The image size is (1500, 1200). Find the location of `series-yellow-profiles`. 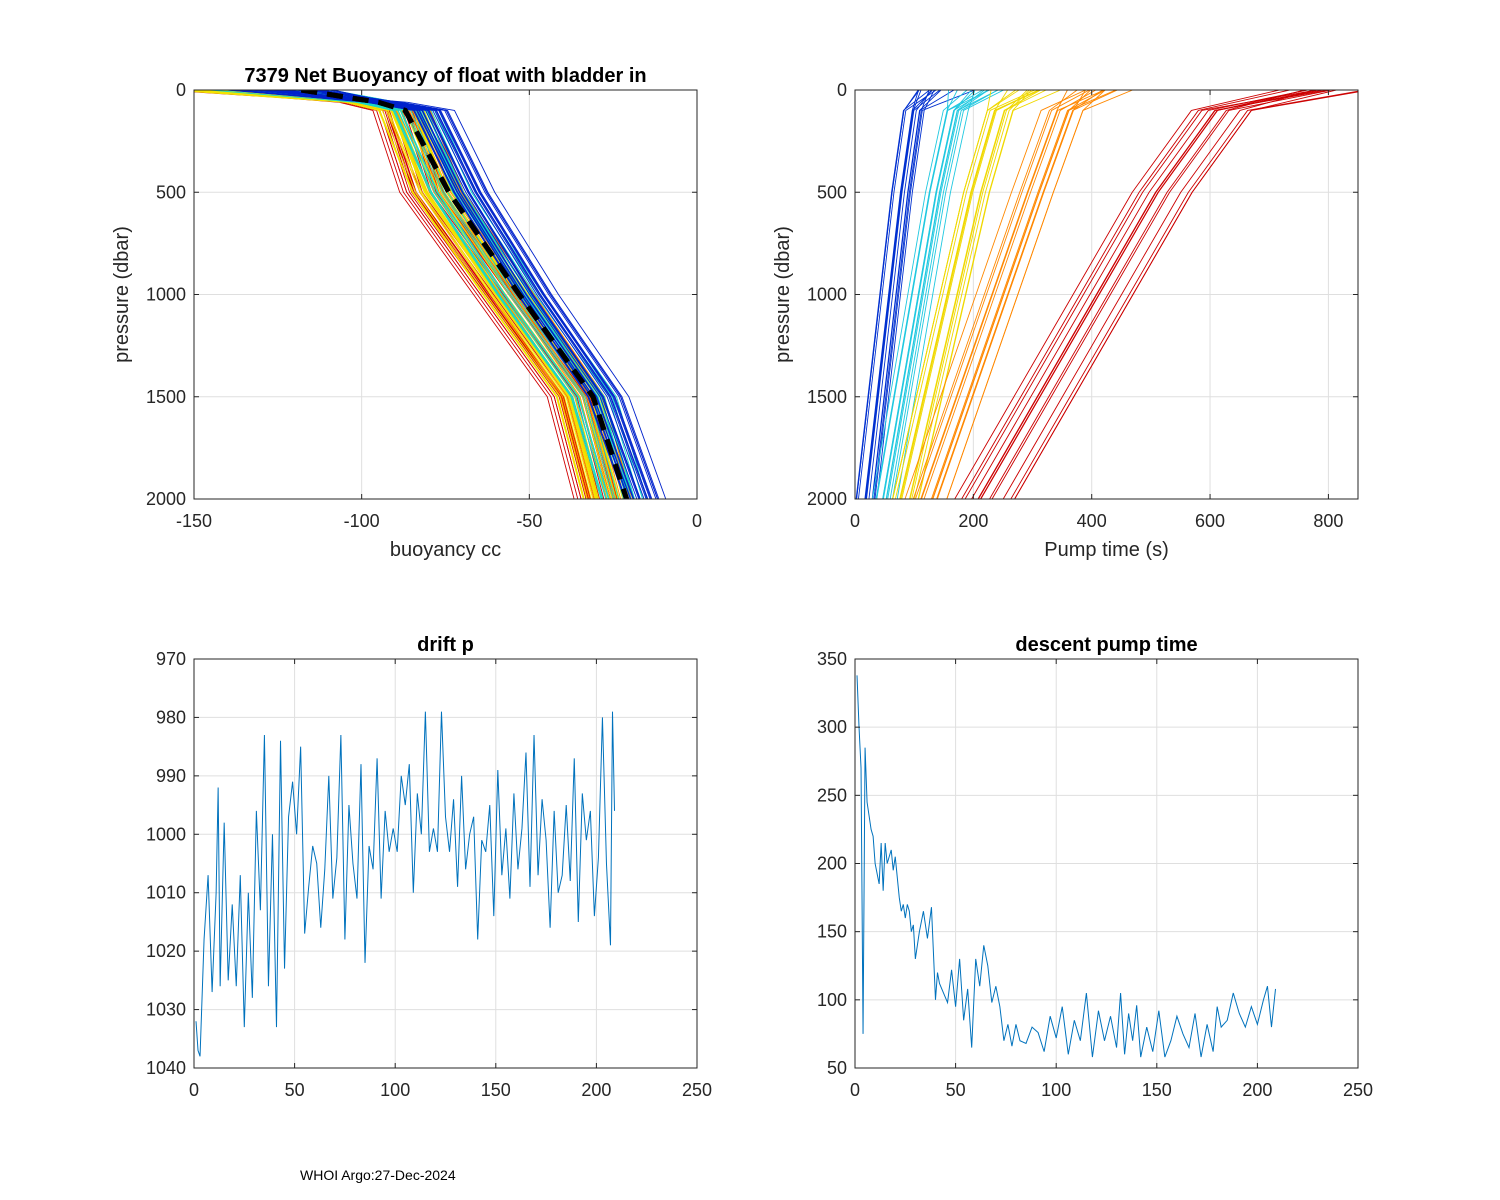

series-yellow-profiles is located at coordinates (976, 294).